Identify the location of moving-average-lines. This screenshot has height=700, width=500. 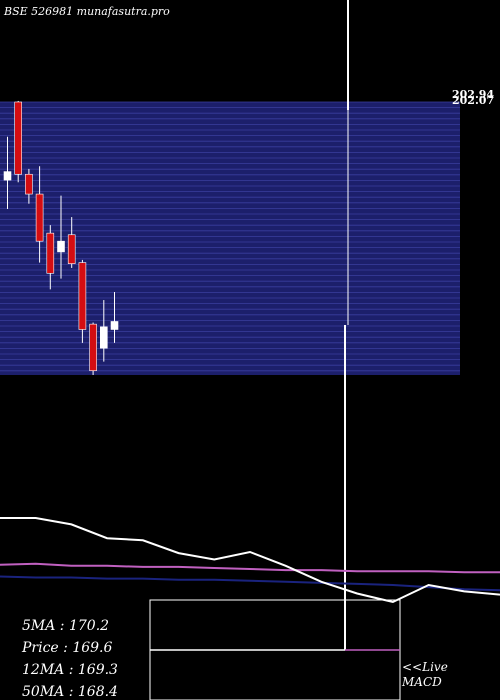
(250, 560).